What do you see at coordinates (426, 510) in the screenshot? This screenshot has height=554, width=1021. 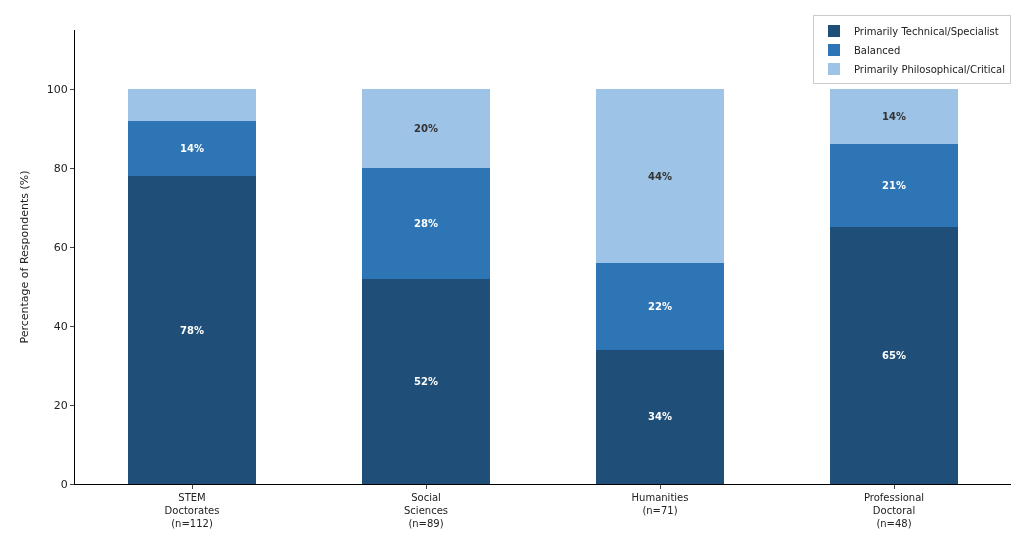 I see `x-tick-label: Social Sciences (n=89)` at bounding box center [426, 510].